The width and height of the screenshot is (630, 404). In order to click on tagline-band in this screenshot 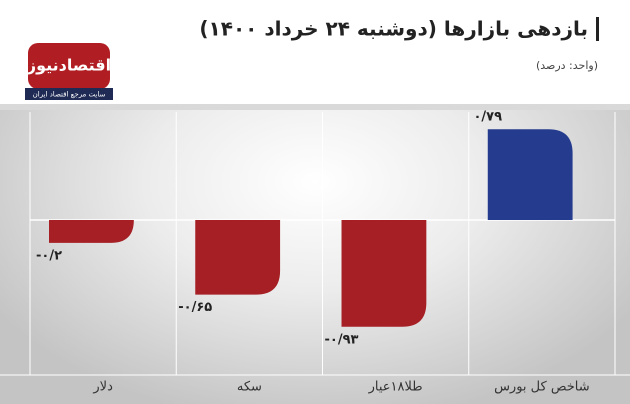, I will do `click(69, 94)`.